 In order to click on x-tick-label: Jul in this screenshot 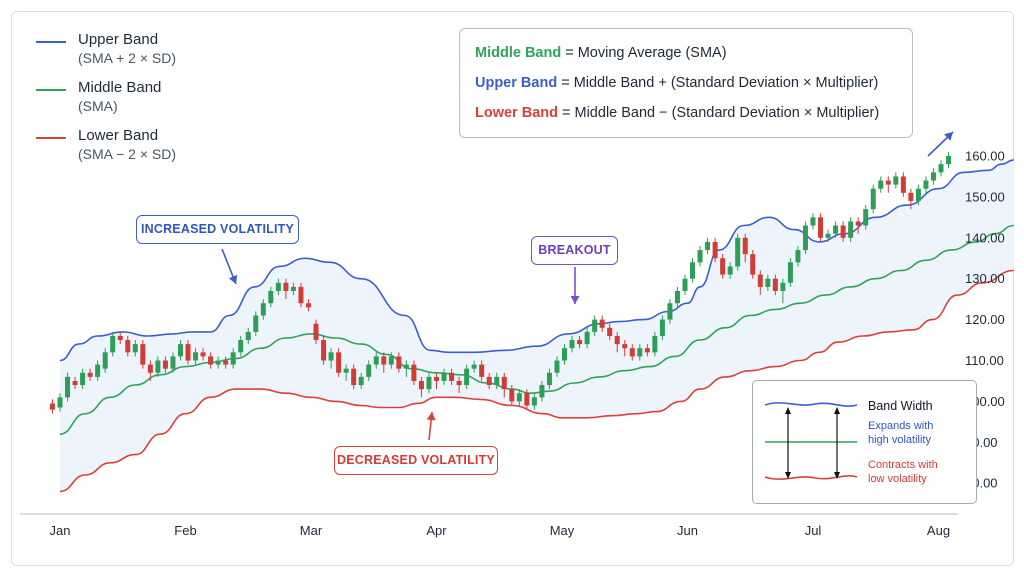, I will do `click(813, 530)`.